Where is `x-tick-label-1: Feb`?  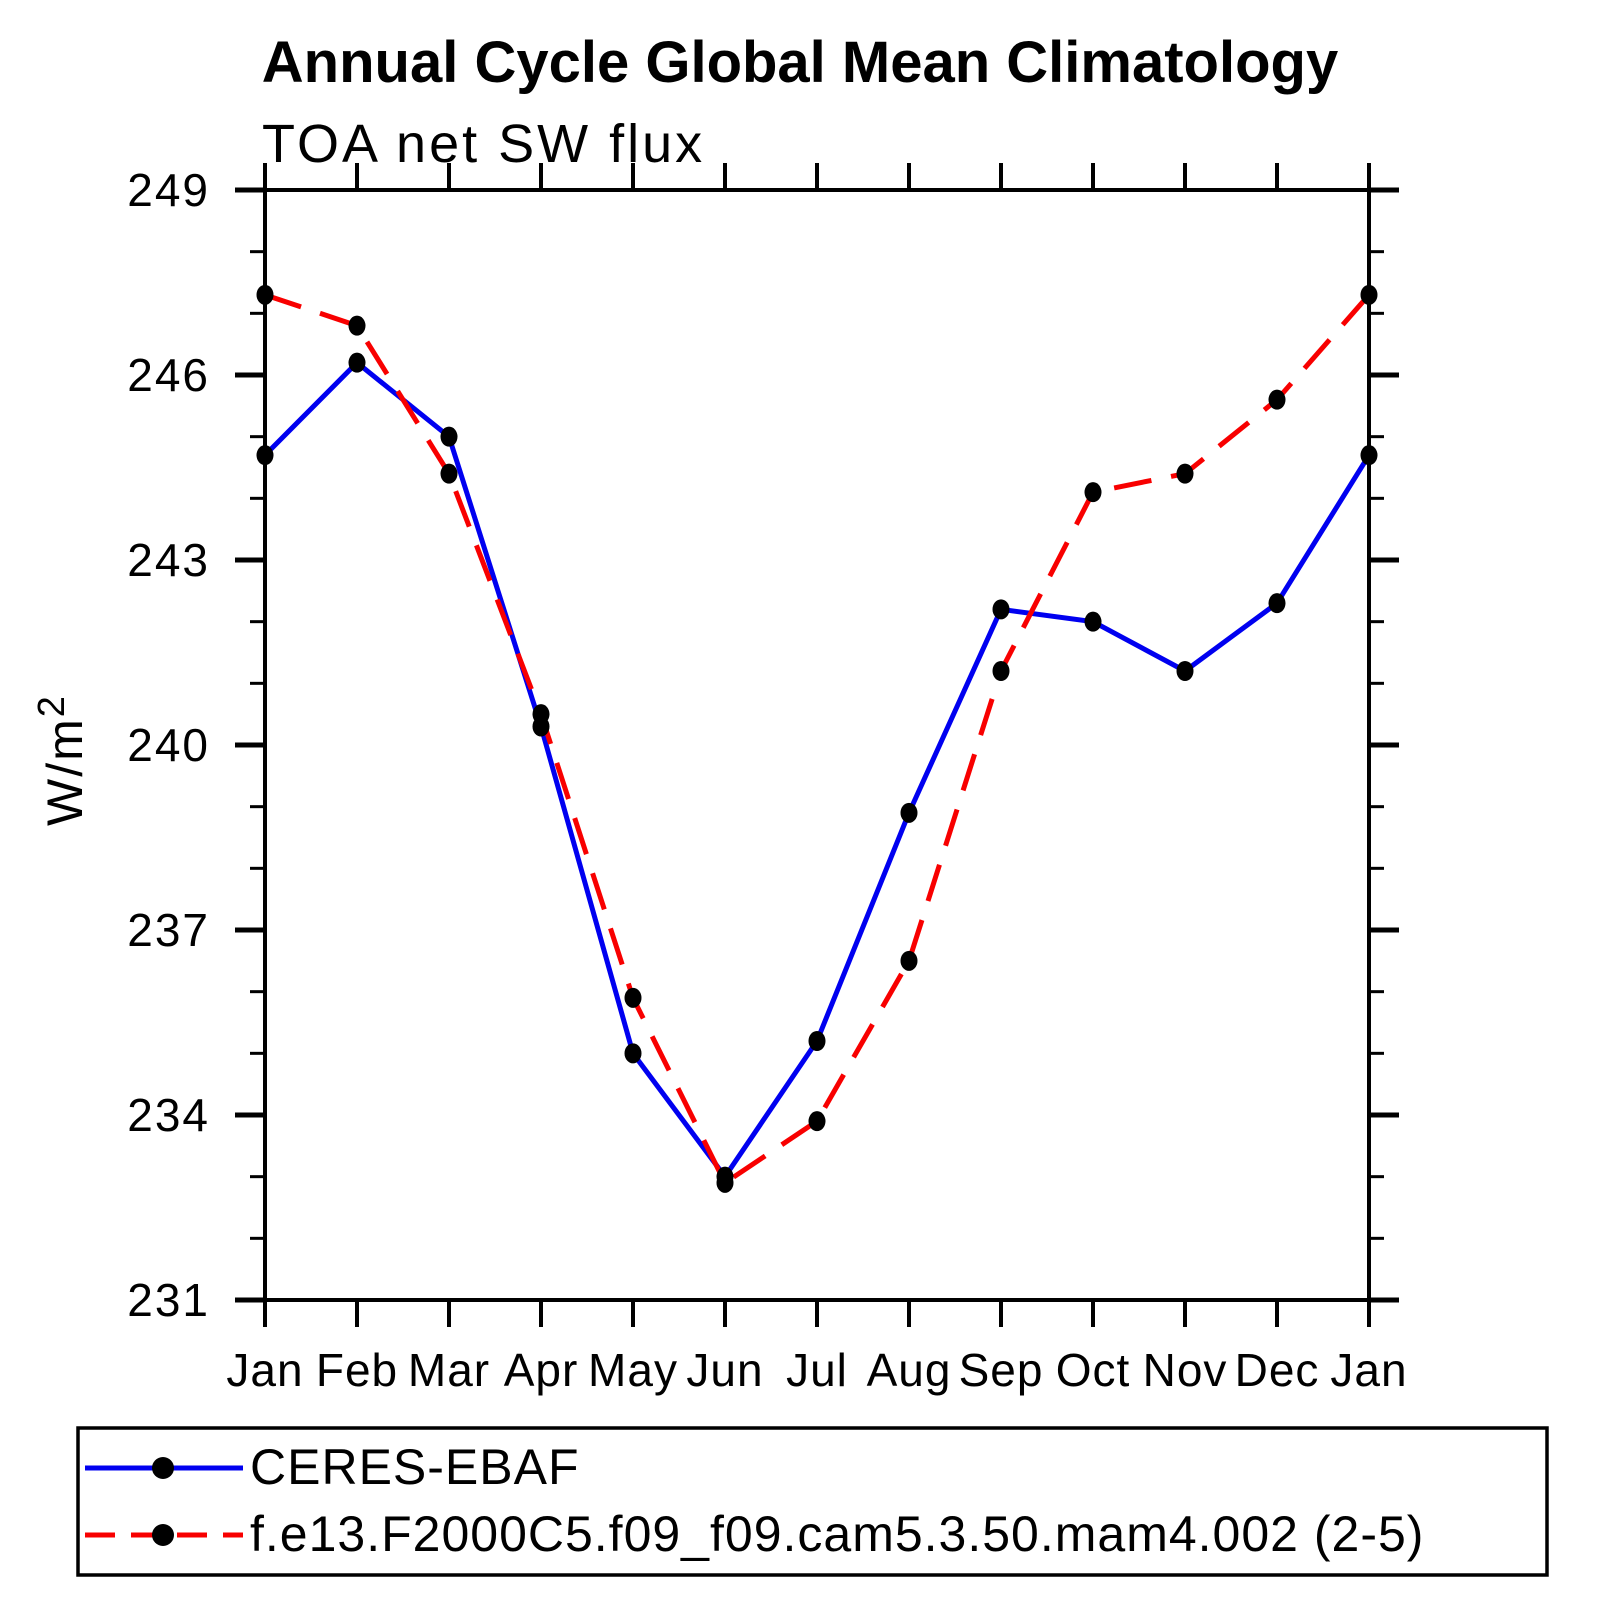
x-tick-label-1: Feb is located at coordinates (357, 1370).